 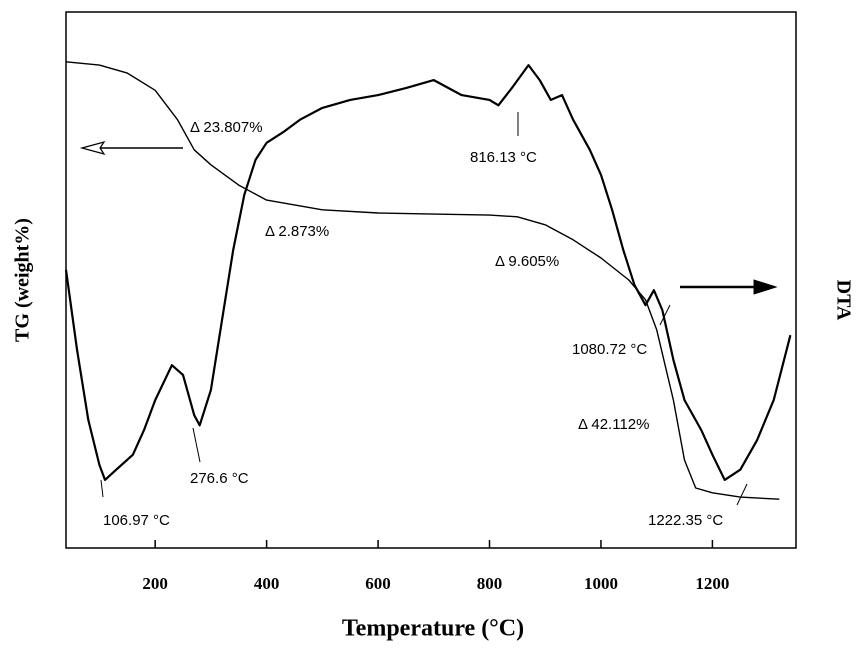 I want to click on annotation: 1222.35 °C, so click(x=685, y=520).